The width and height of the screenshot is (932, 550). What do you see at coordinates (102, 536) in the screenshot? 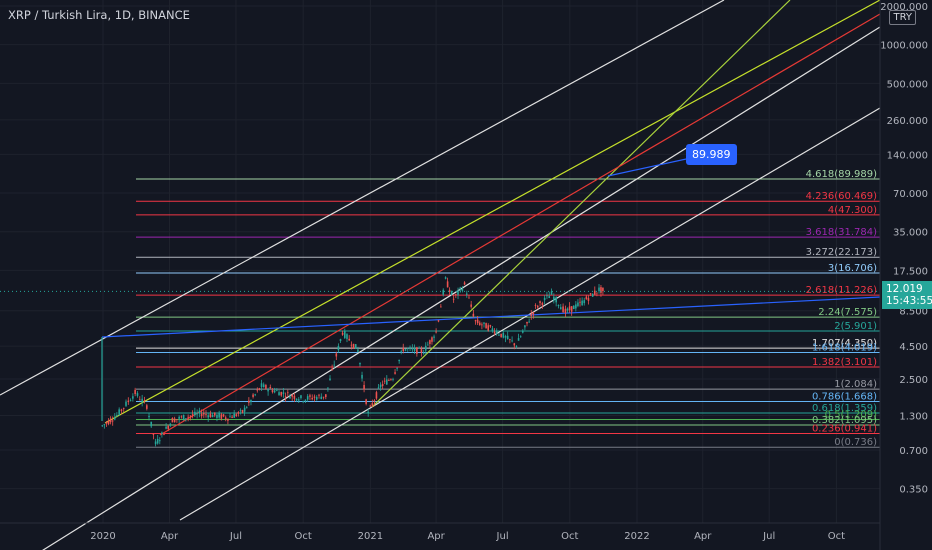
I see `x-tick-label: 2020` at bounding box center [102, 536].